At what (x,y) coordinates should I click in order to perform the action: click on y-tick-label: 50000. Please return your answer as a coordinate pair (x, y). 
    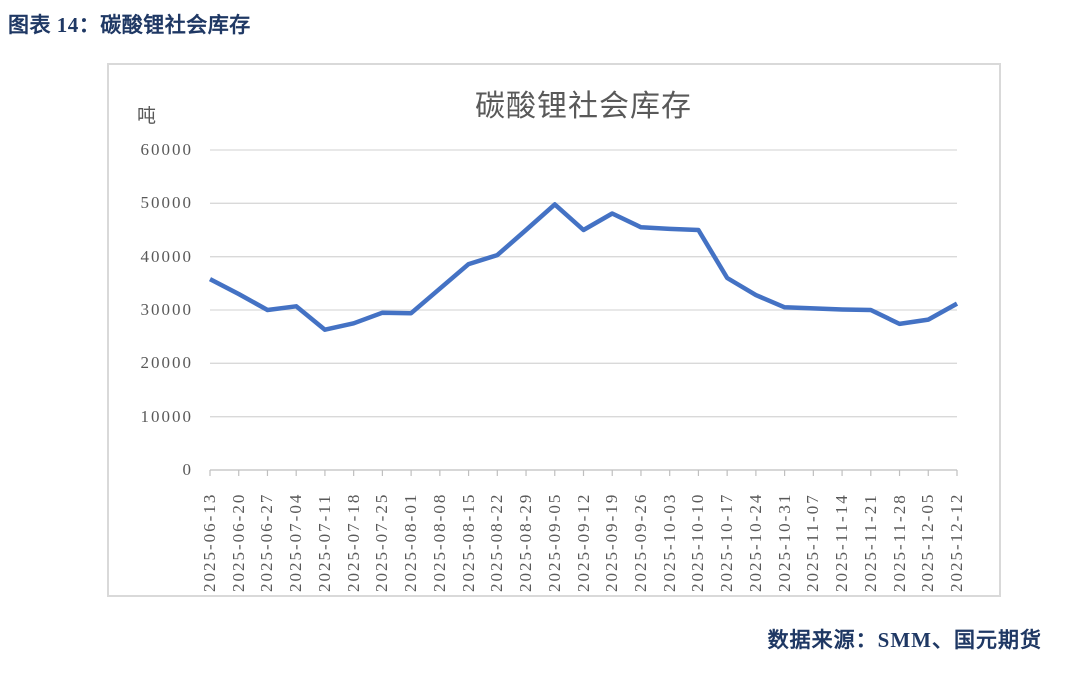
    Looking at the image, I should click on (166, 203).